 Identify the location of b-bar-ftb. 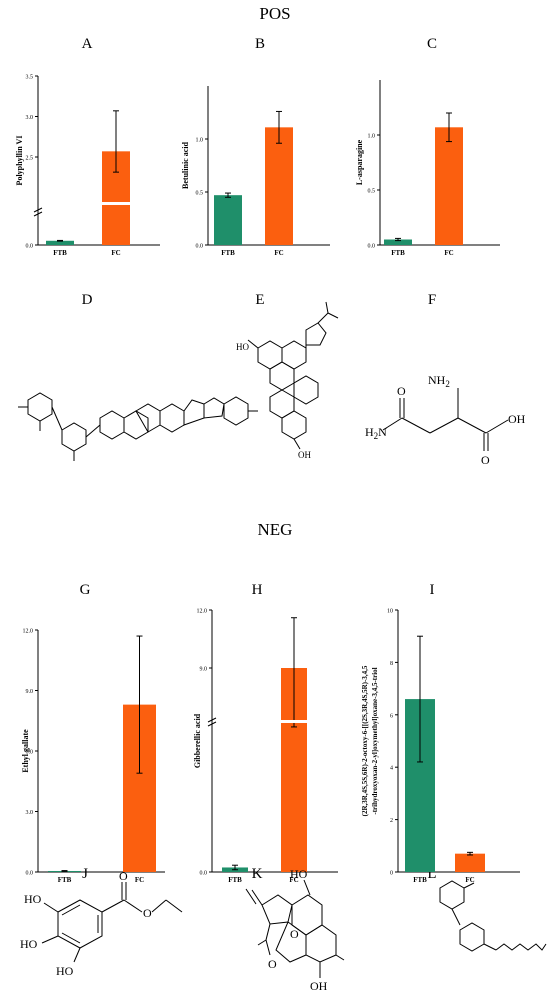
(228, 220).